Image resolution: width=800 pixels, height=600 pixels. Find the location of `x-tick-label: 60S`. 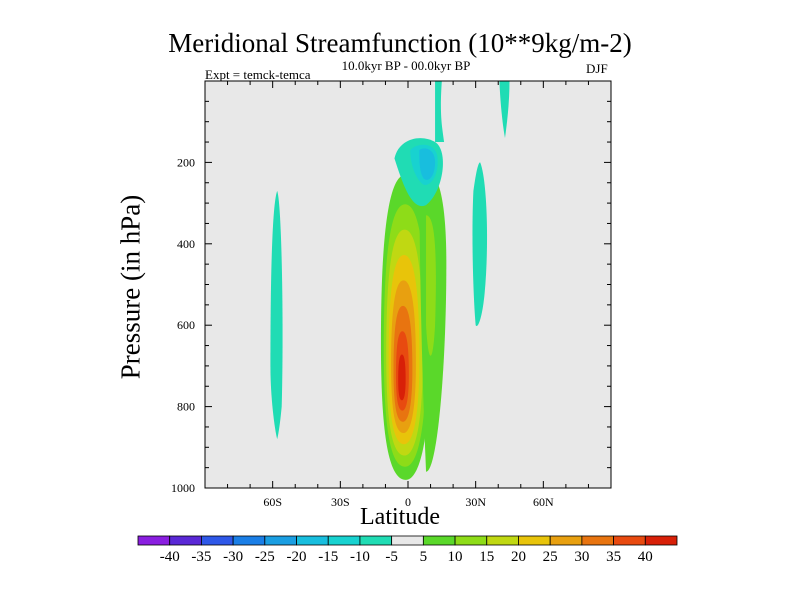

x-tick-label: 60S is located at coordinates (272, 502).